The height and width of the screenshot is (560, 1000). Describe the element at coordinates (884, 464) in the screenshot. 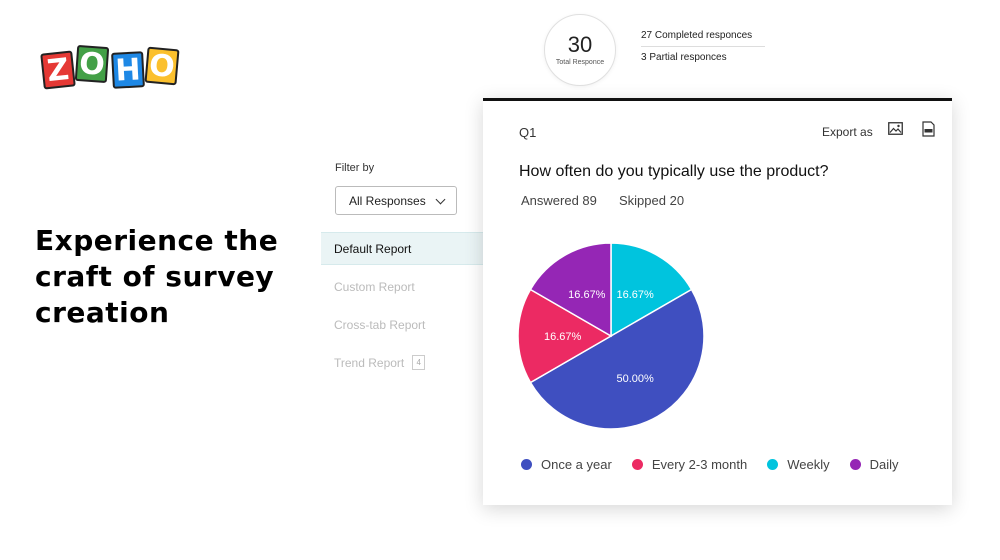

I see `legend-label: Daily` at that location.